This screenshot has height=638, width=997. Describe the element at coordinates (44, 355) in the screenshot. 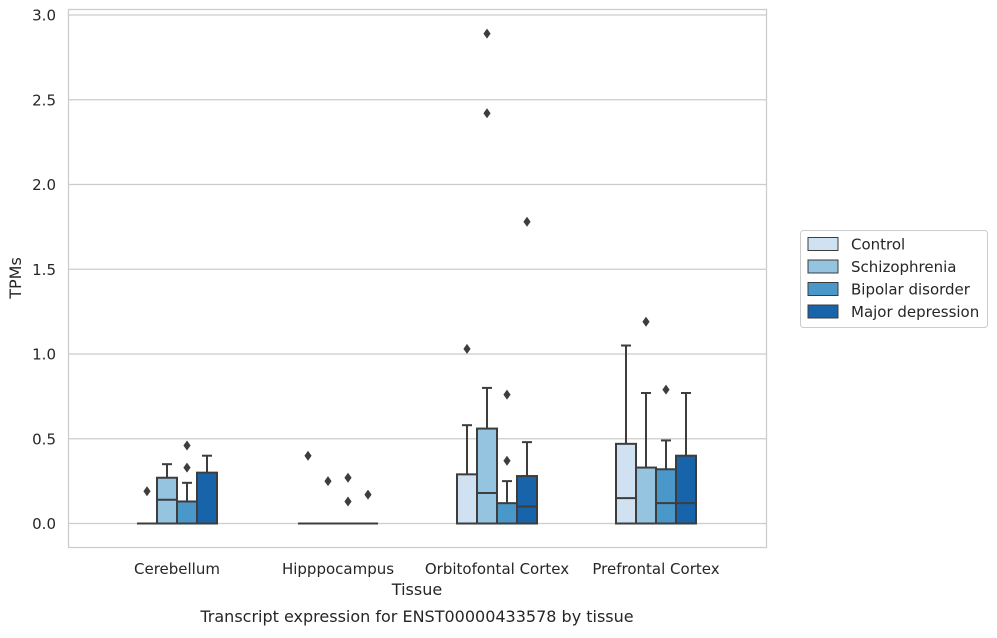

I see `y-tick-label: 1.0` at that location.